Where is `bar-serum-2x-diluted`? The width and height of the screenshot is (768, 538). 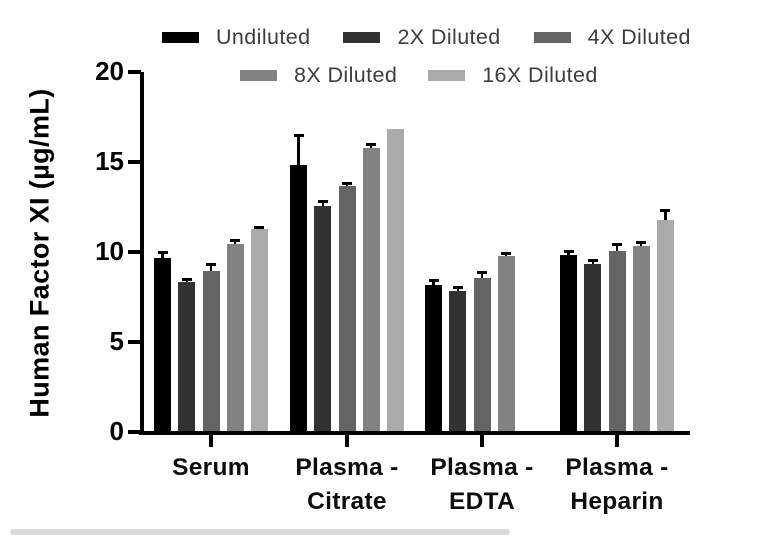
bar-serum-2x-diluted is located at coordinates (187, 356).